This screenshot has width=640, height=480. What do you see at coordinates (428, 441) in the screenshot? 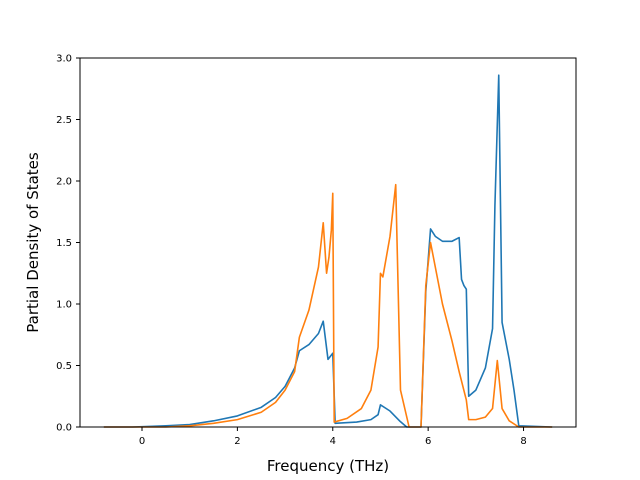
I see `x-tick-label: 6` at bounding box center [428, 441].